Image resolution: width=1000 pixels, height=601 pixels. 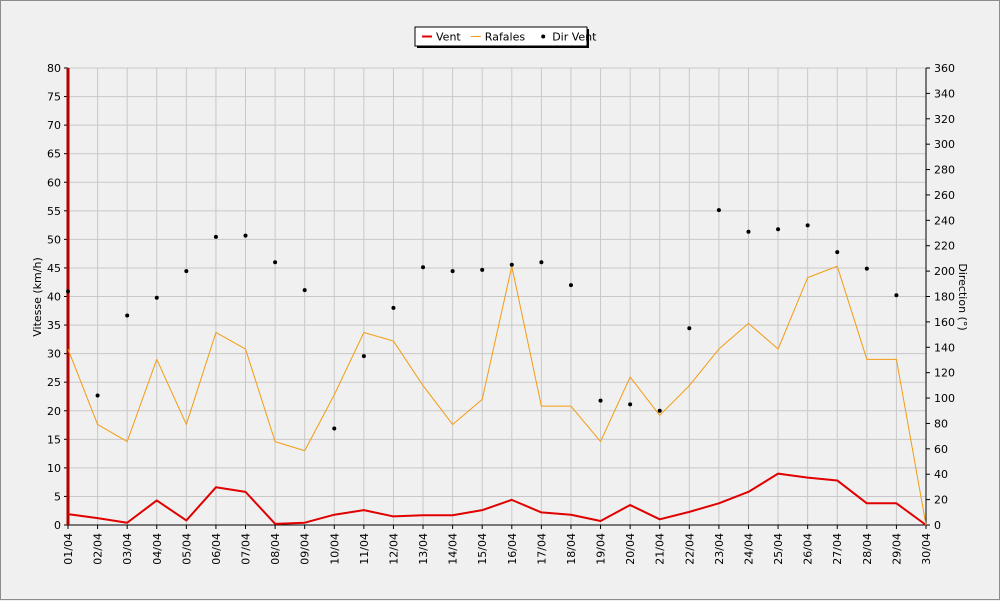 I want to click on y-tick-label: 80, so click(x=54, y=68).